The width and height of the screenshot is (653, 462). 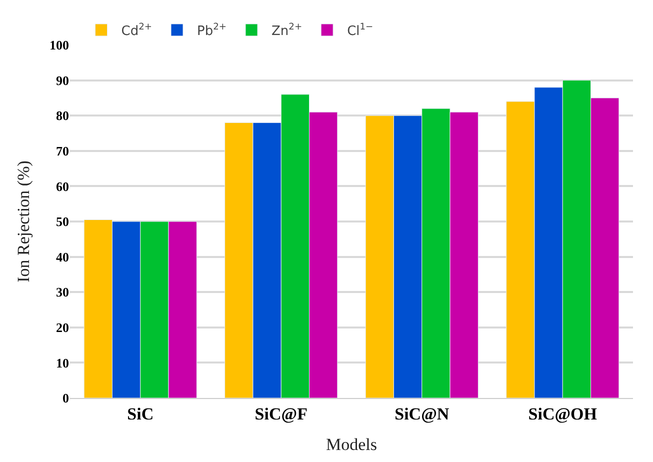 I want to click on y-tick-label: 90, so click(x=62, y=80).